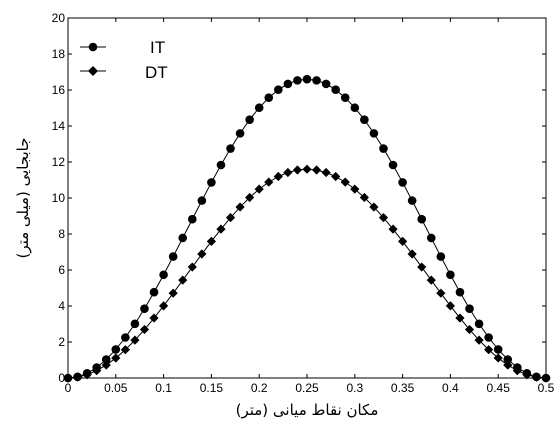 This screenshot has height=430, width=556. Describe the element at coordinates (157, 47) in the screenshot. I see `legend-label-it: IT` at that location.